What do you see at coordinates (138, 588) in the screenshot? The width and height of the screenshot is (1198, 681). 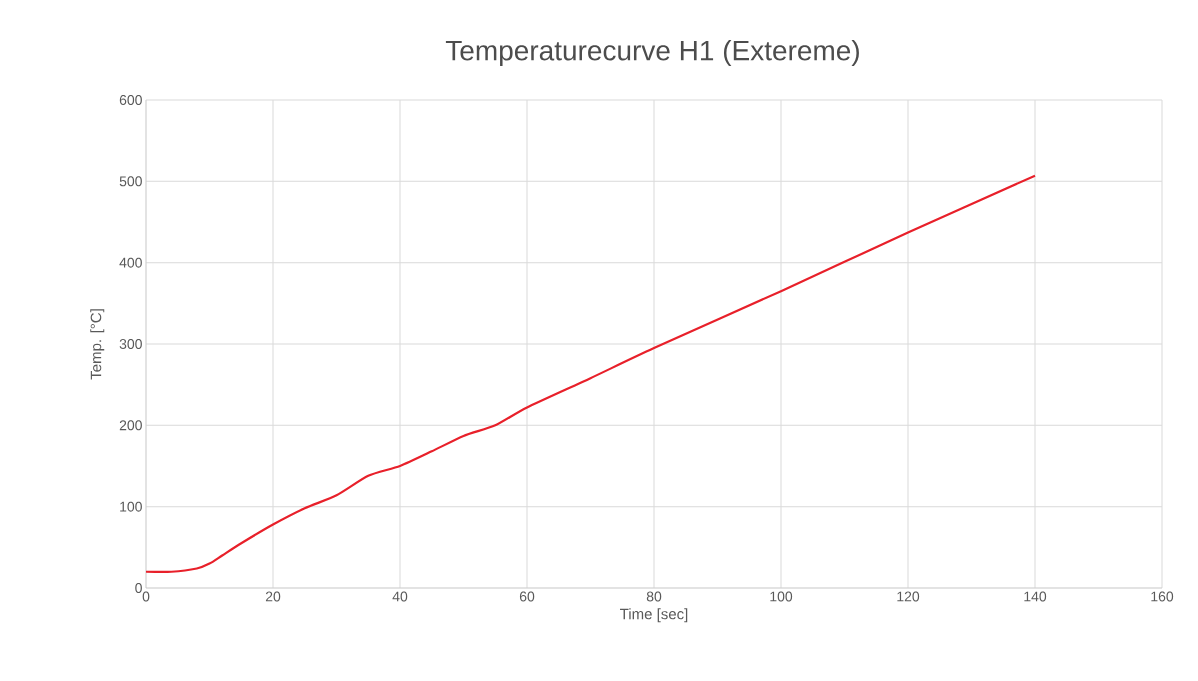 I see `y-tick-label: 0` at bounding box center [138, 588].